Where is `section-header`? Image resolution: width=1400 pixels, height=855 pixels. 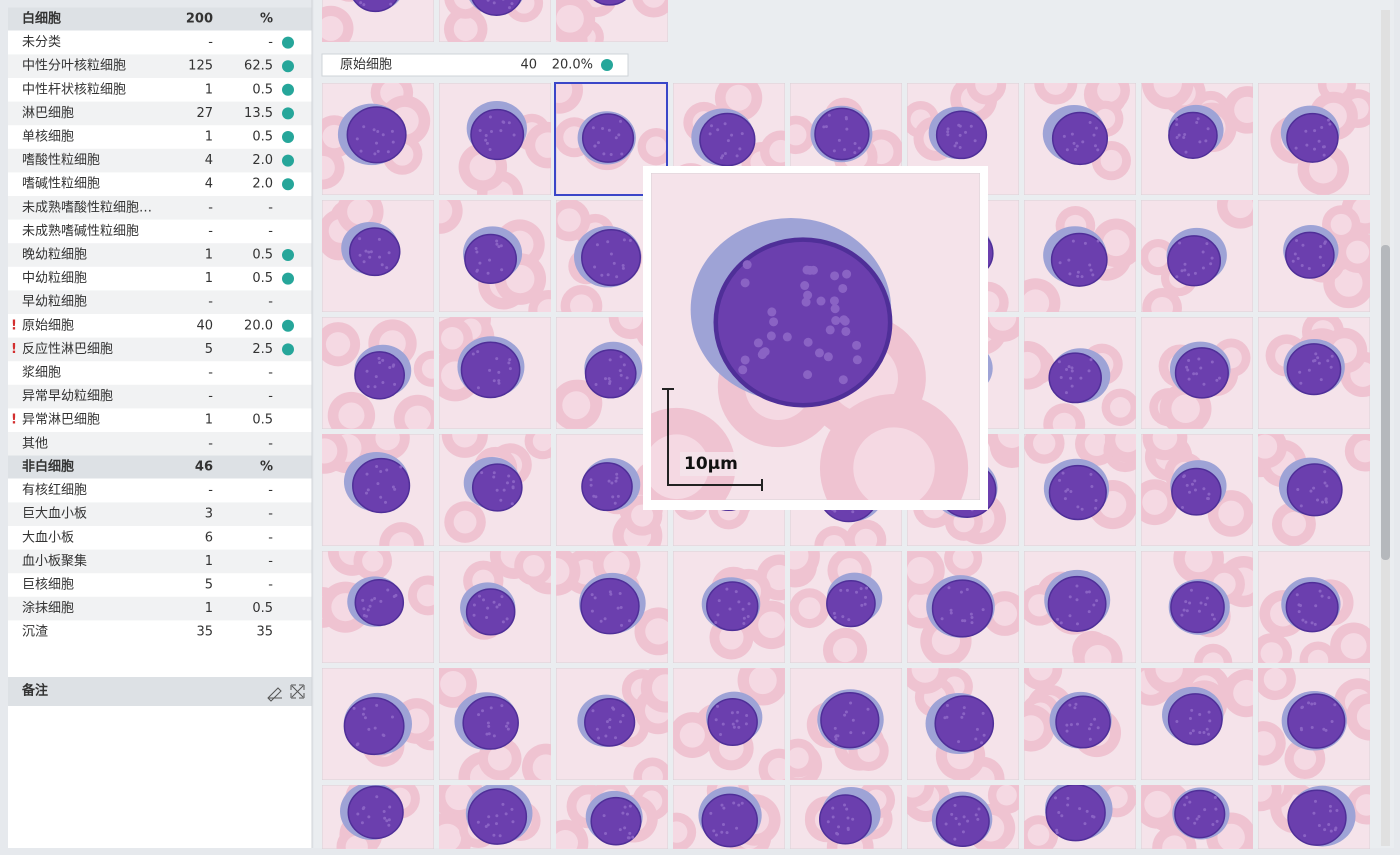 section-header is located at coordinates (160, 467).